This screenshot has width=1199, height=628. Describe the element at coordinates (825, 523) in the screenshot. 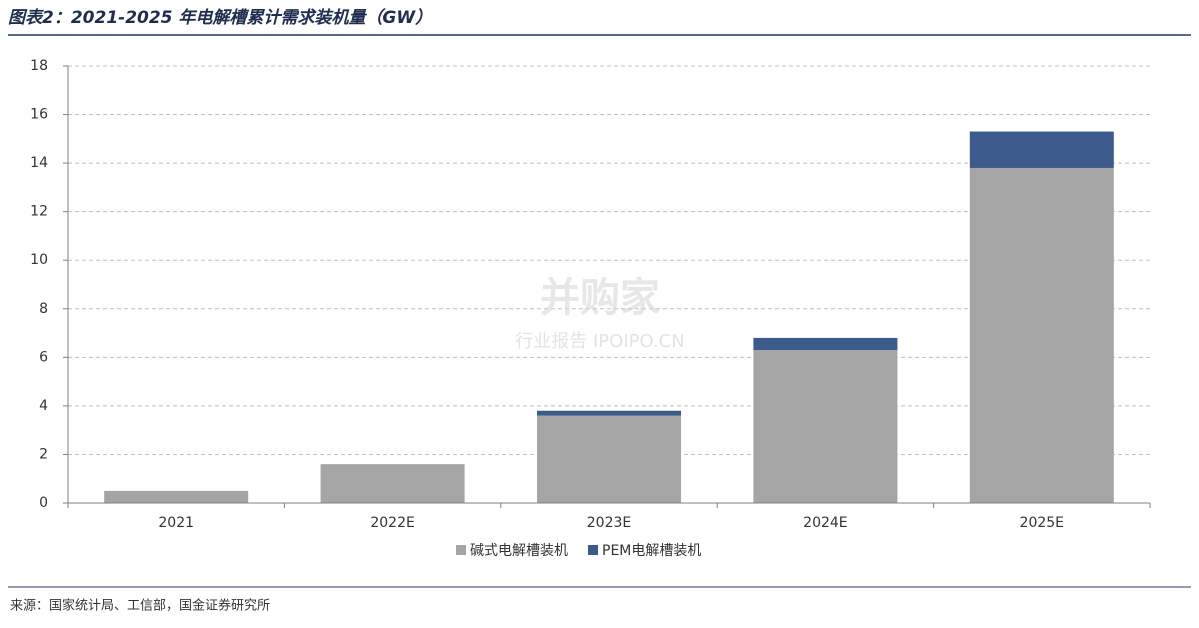

I see `x-tick-label: 2024E` at that location.